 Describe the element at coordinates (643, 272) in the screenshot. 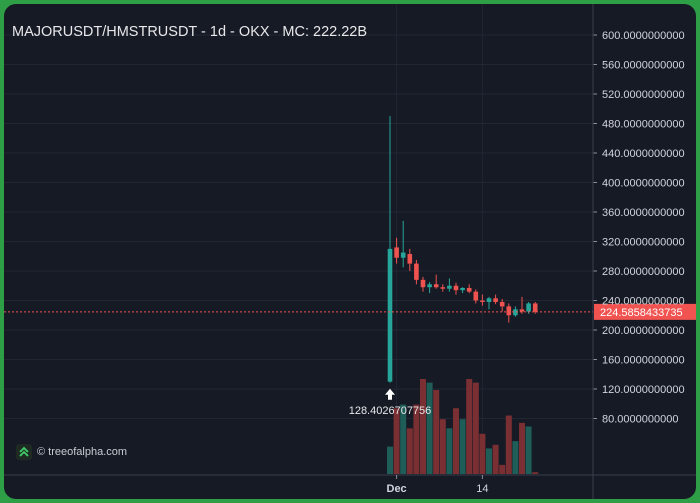

I see `y-tick-label: 280.0000000000` at that location.